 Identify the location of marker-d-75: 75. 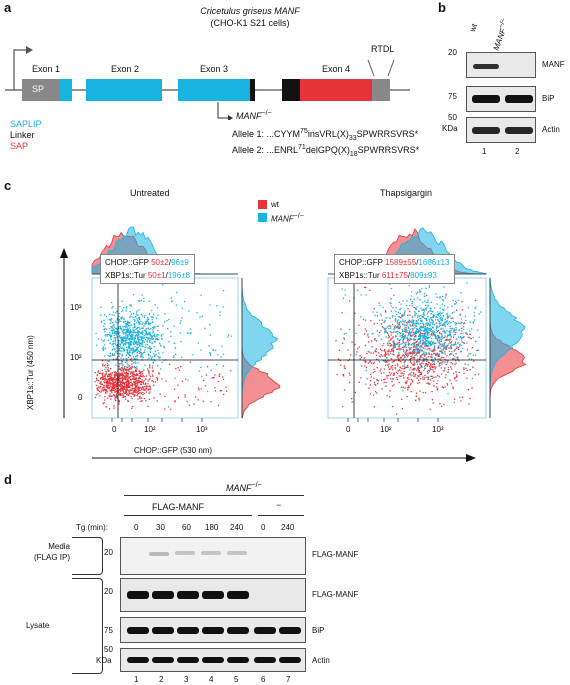
(108, 630).